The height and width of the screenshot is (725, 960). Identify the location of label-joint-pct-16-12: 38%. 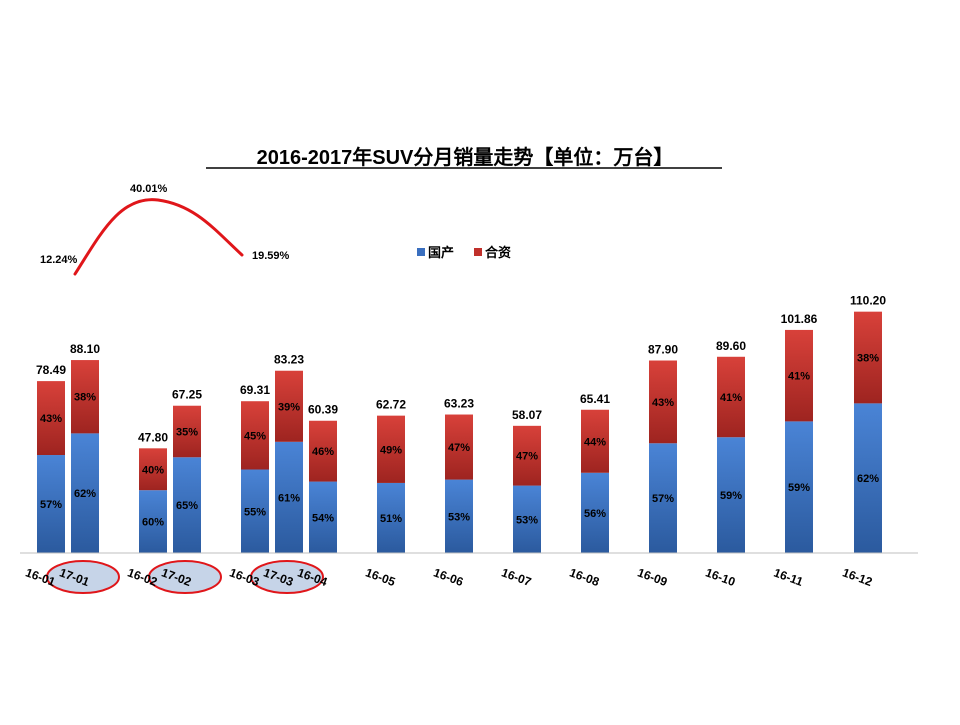
(868, 359).